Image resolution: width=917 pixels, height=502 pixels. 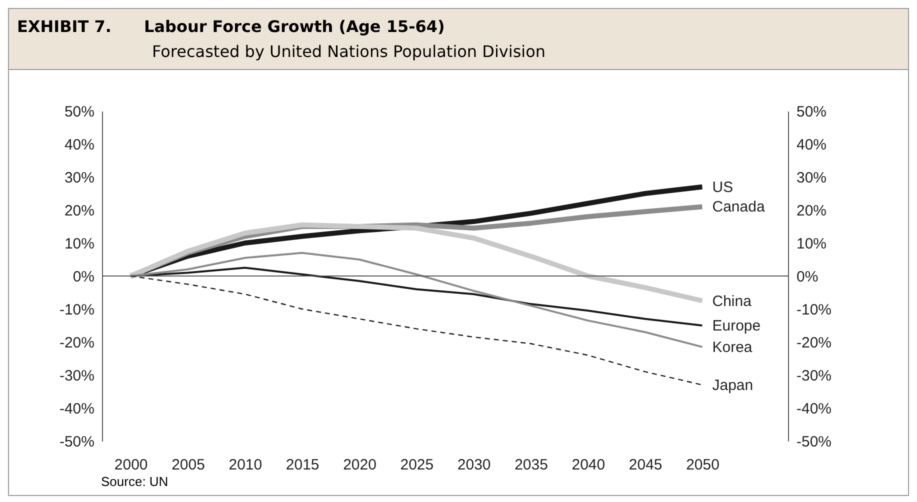 I want to click on y-tick-label: -10%, so click(x=76, y=310).